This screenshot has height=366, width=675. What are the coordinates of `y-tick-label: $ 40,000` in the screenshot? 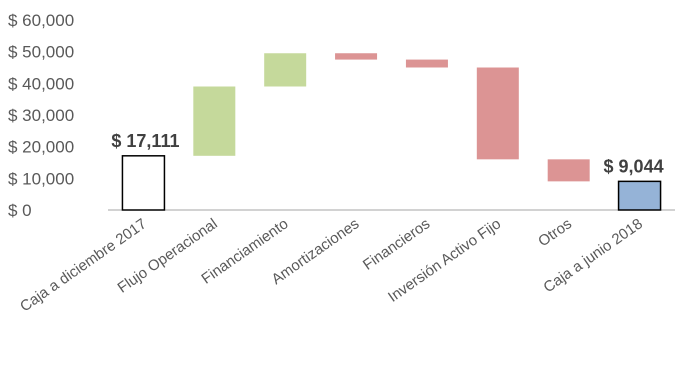 It's located at (41, 83).